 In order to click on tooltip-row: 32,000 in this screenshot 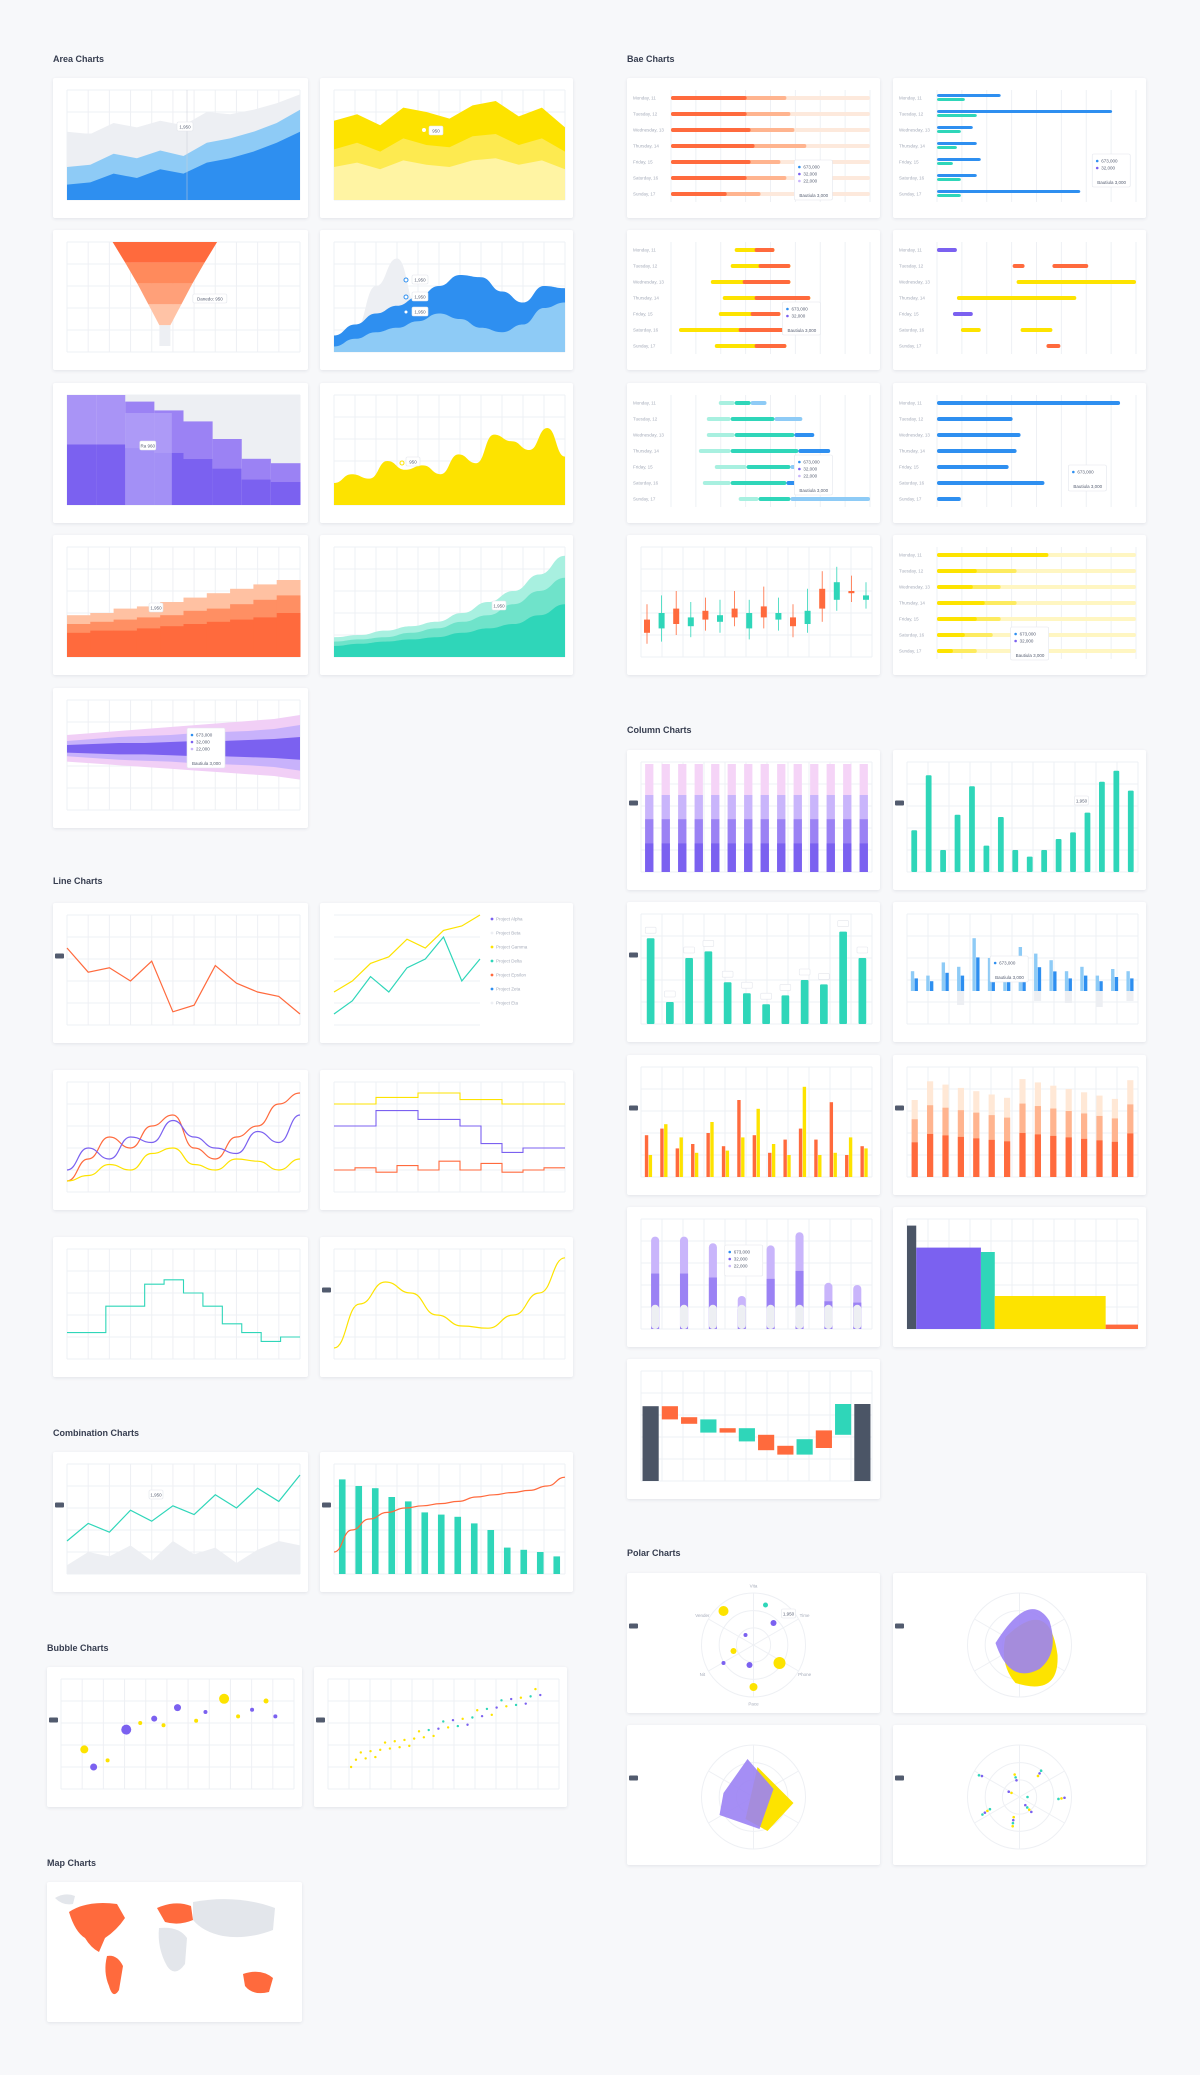, I will do `click(203, 742)`.